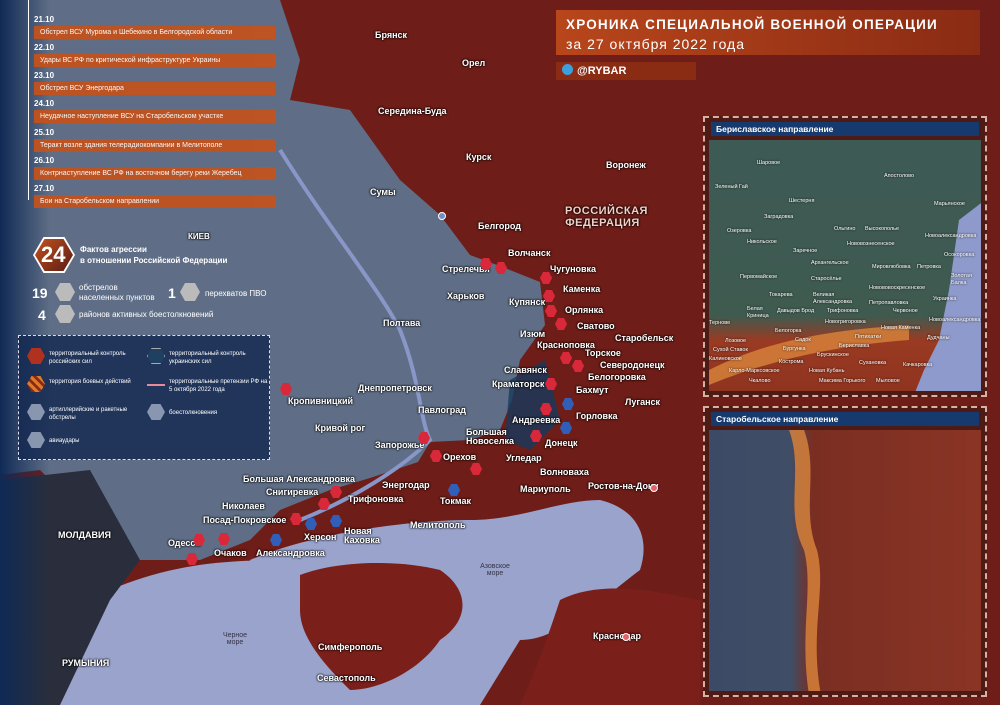 Image resolution: width=1000 pixels, height=705 pixels. What do you see at coordinates (245, 520) in the screenshot?
I see `city-label: Посад-Покровское` at bounding box center [245, 520].